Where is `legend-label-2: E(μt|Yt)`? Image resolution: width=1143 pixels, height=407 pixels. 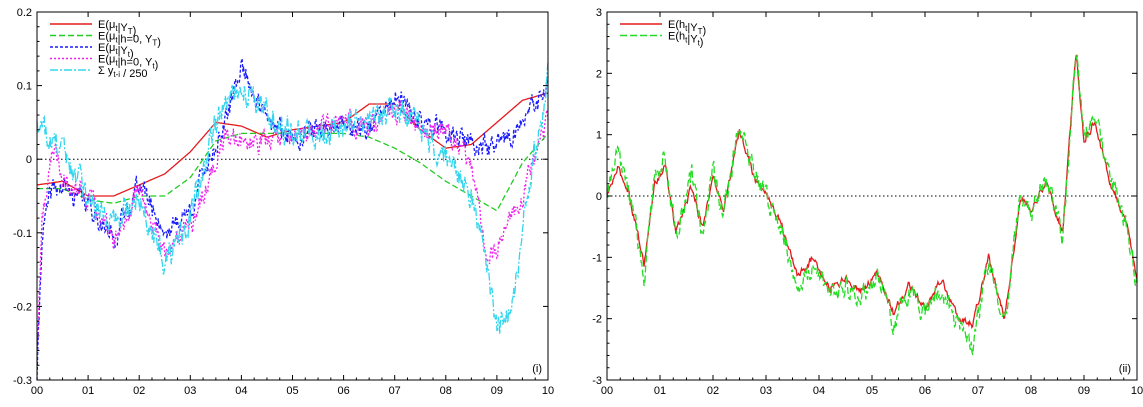 legend-label-2: E(μt|Yt) is located at coordinates (116, 51).